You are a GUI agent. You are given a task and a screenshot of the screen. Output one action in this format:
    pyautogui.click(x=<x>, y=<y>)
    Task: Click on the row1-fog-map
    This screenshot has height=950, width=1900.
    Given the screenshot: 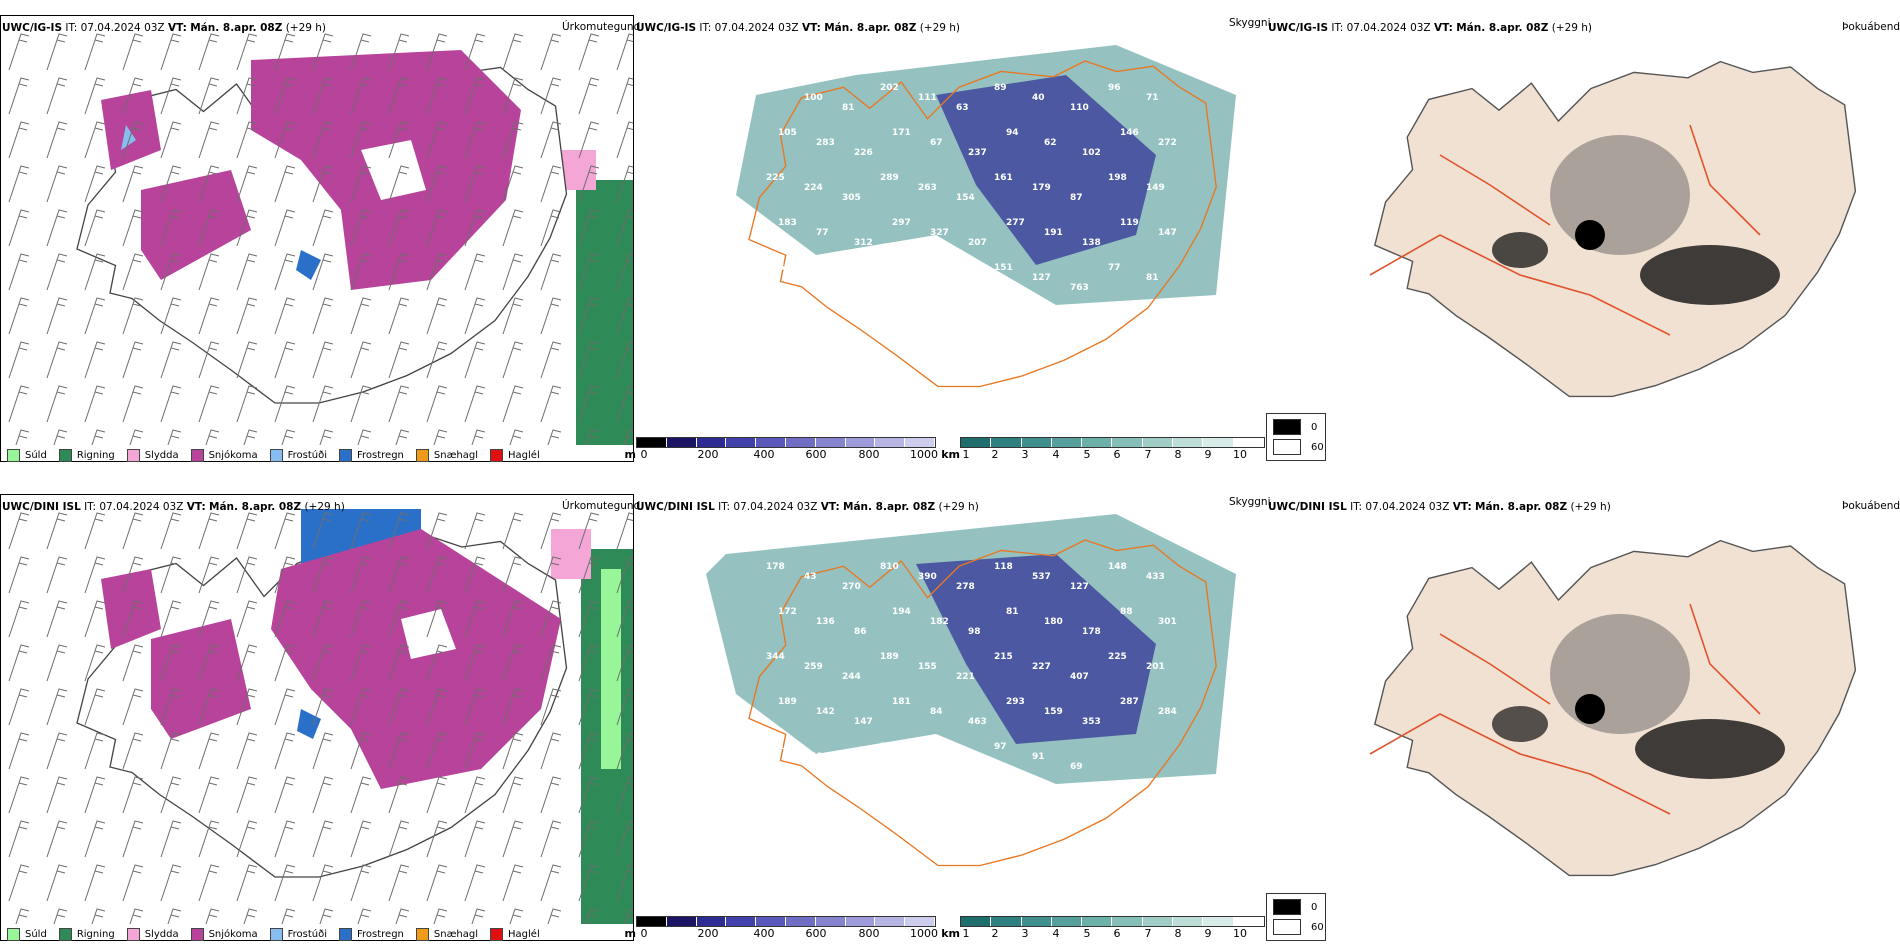 What is the action you would take?
    pyautogui.click(x=1595, y=230)
    